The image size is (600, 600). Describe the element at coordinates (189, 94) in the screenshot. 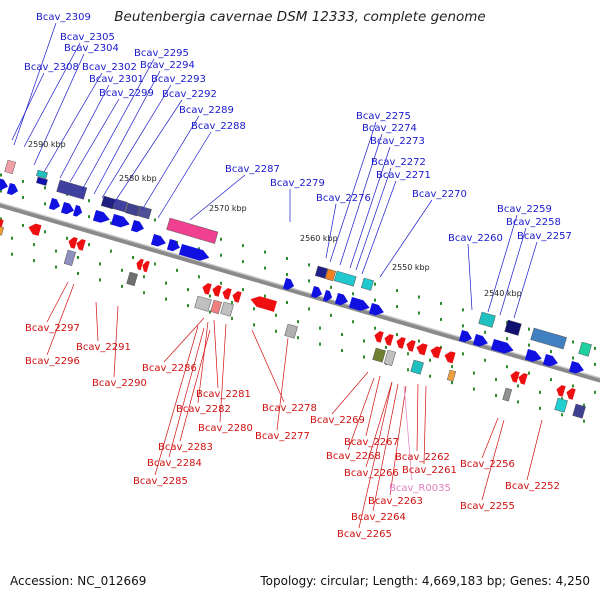

I see `gene-label-forward: Bcav_2292` at that location.